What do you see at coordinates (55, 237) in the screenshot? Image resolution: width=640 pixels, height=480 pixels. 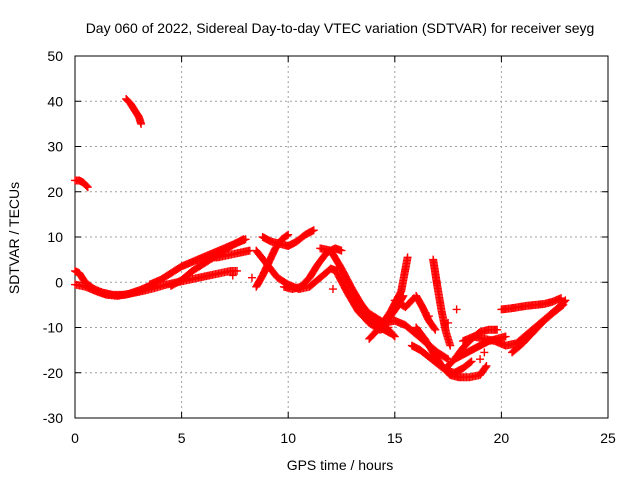 I see `y-tick-label: 10` at bounding box center [55, 237].